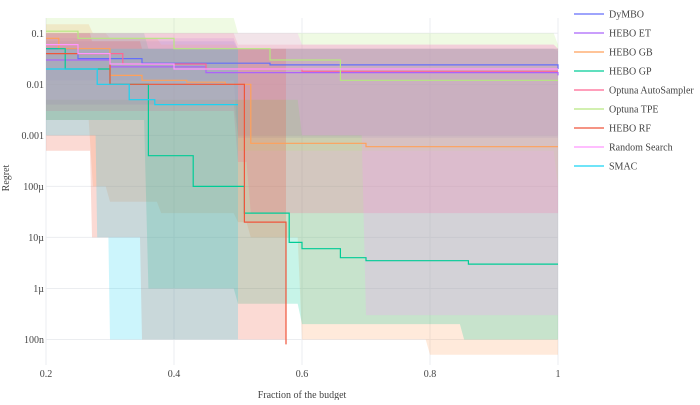 This screenshot has height=405, width=700. What do you see at coordinates (430, 374) in the screenshot?
I see `x-tick-label: 0.8` at bounding box center [430, 374].